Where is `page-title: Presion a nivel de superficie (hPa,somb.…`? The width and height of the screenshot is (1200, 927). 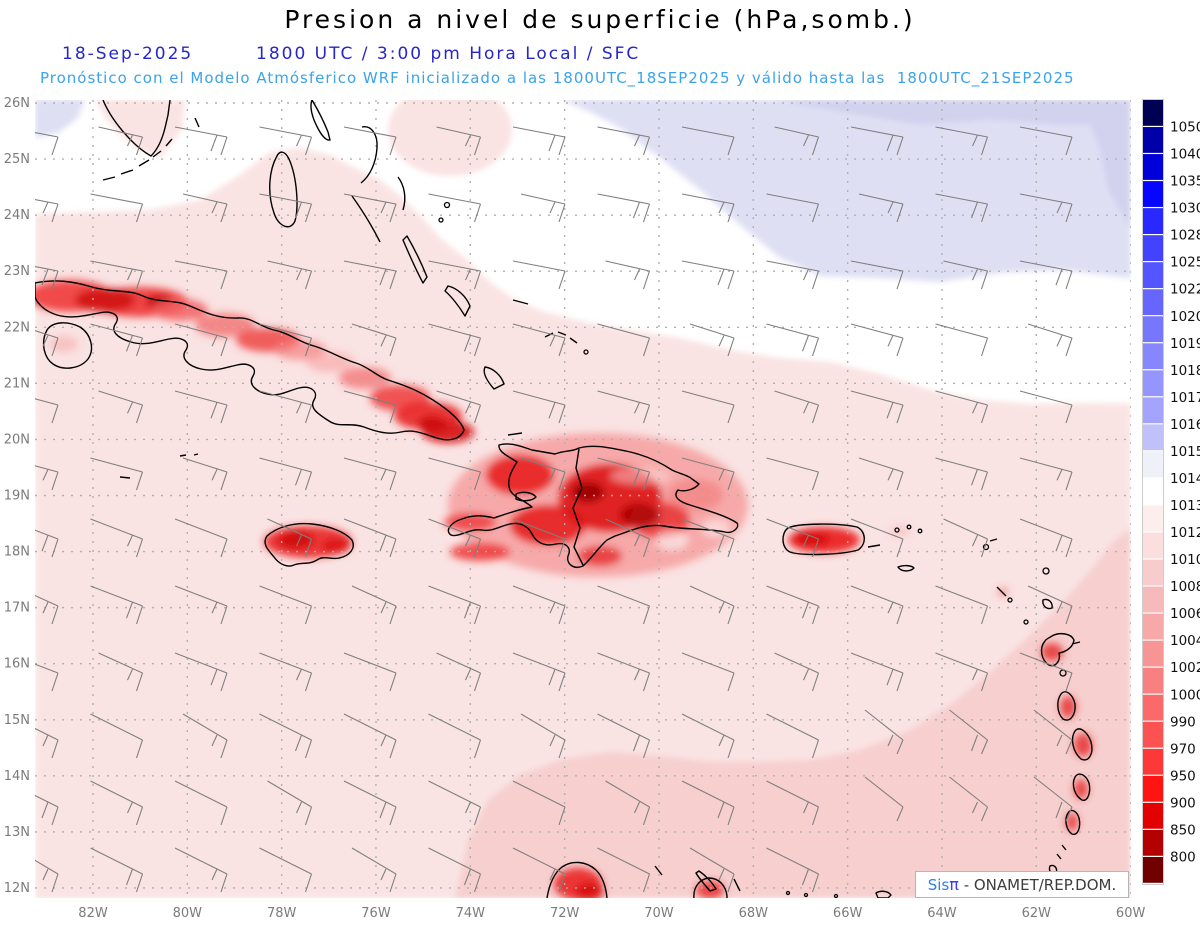 page-title: Presion a nivel de superficie (hPa,somb.… is located at coordinates (600, 19).